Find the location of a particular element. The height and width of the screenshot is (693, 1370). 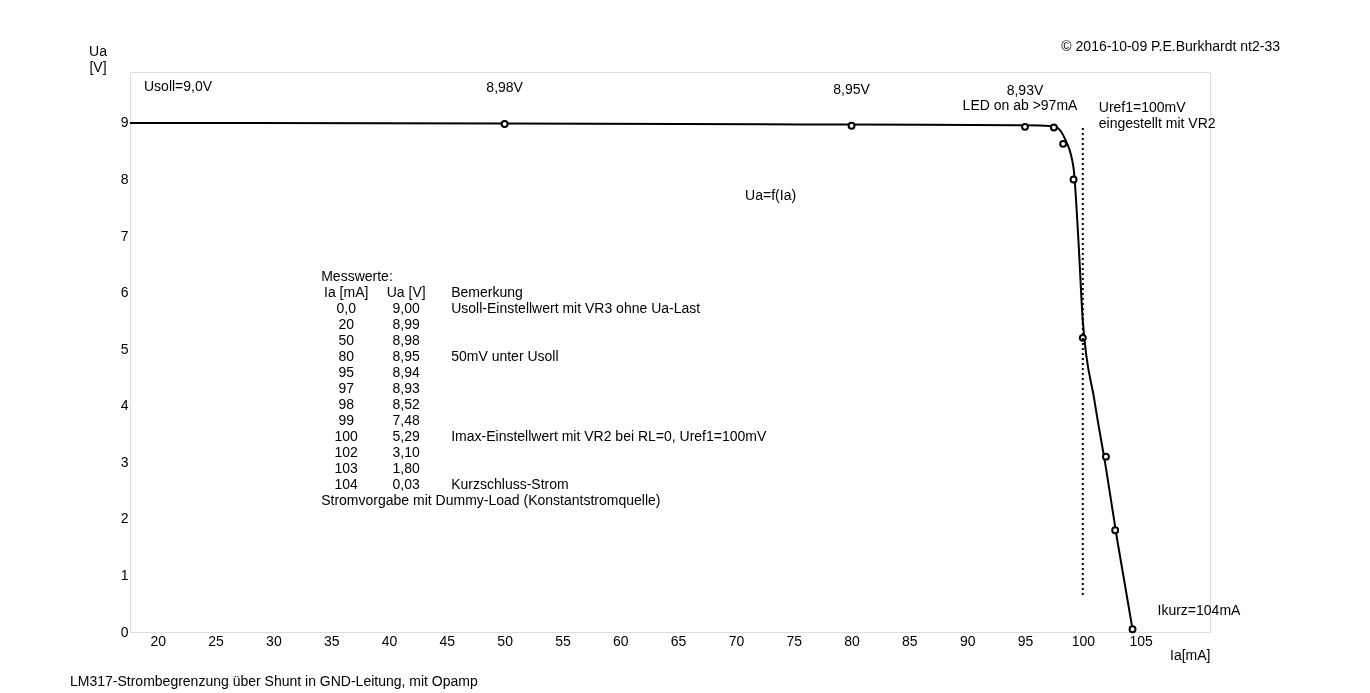

text: Ia [mA] Ua [V] Bemerkung is located at coordinates (423, 292).